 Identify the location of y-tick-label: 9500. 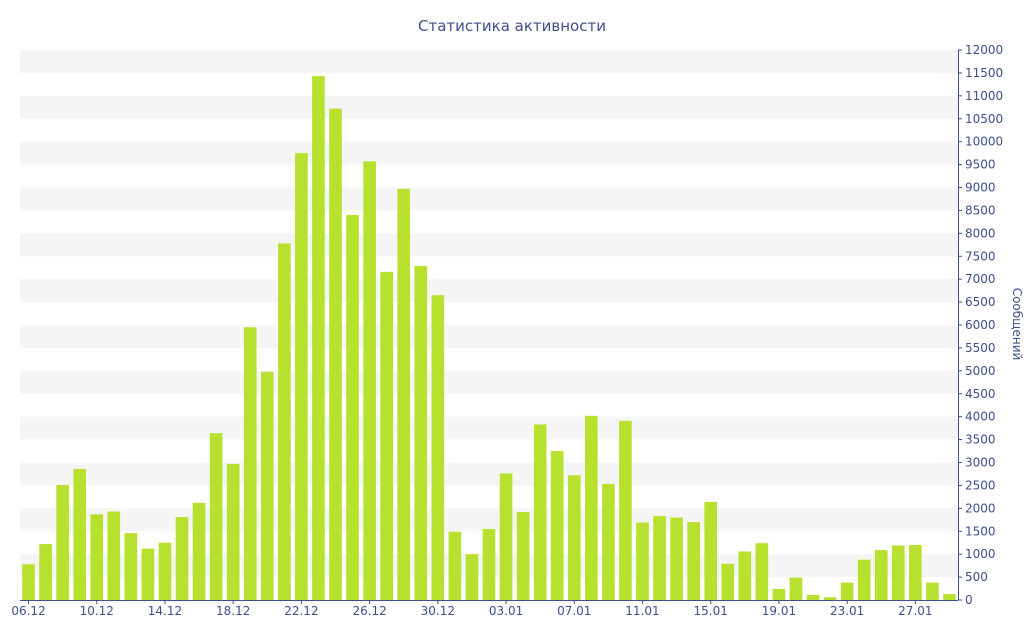
(980, 165).